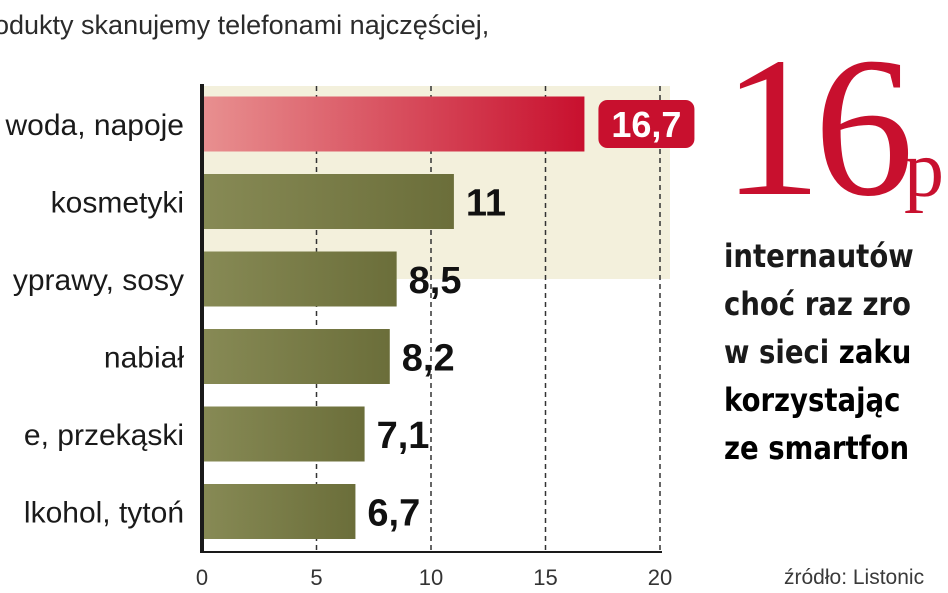 This screenshot has height=593, width=948. I want to click on source-note: źródło: Listonic, so click(854, 577).